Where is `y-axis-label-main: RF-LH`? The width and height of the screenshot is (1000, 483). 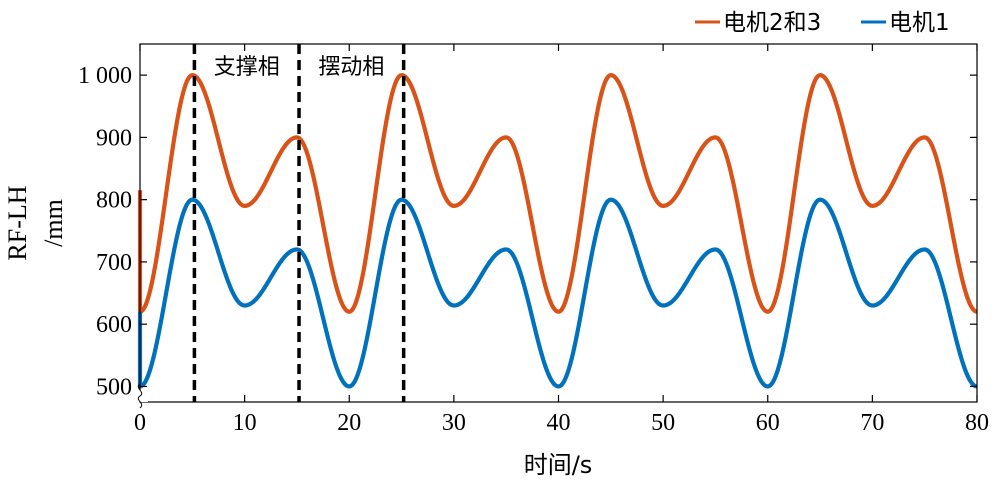
y-axis-label-main: RF-LH is located at coordinates (17, 222).